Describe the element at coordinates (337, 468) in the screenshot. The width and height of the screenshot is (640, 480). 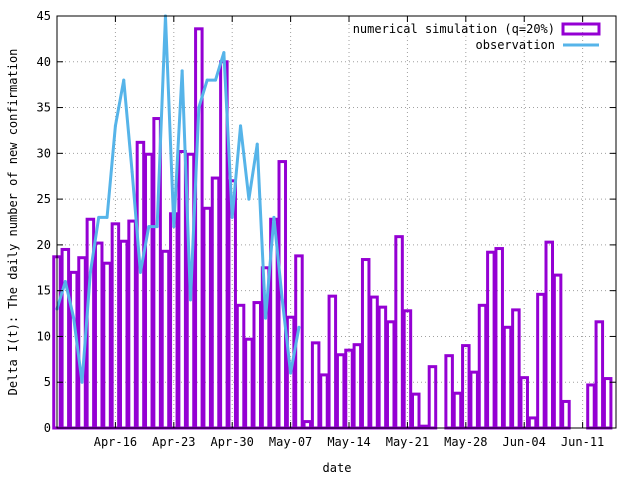
I see `x-axis-title: date` at that location.